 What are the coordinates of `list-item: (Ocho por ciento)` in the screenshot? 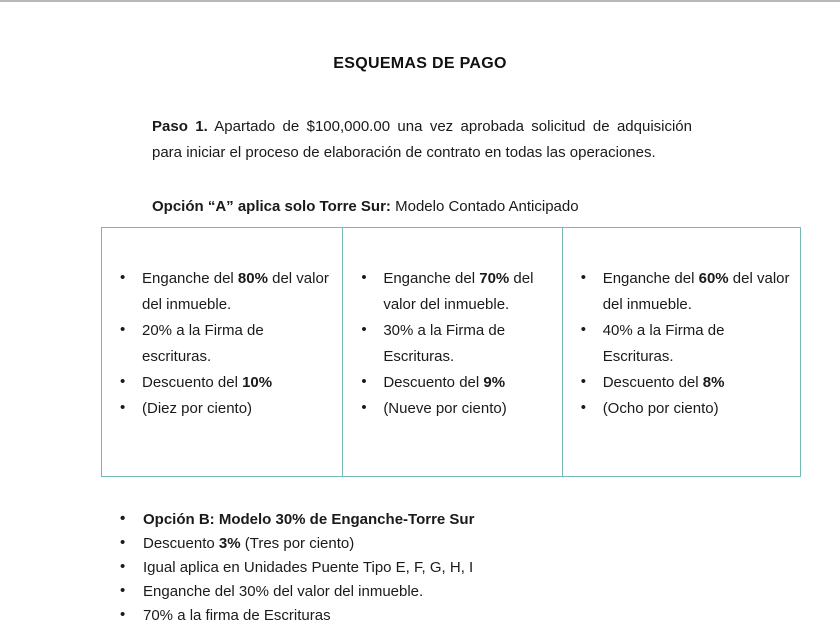 It's located at (684, 408).